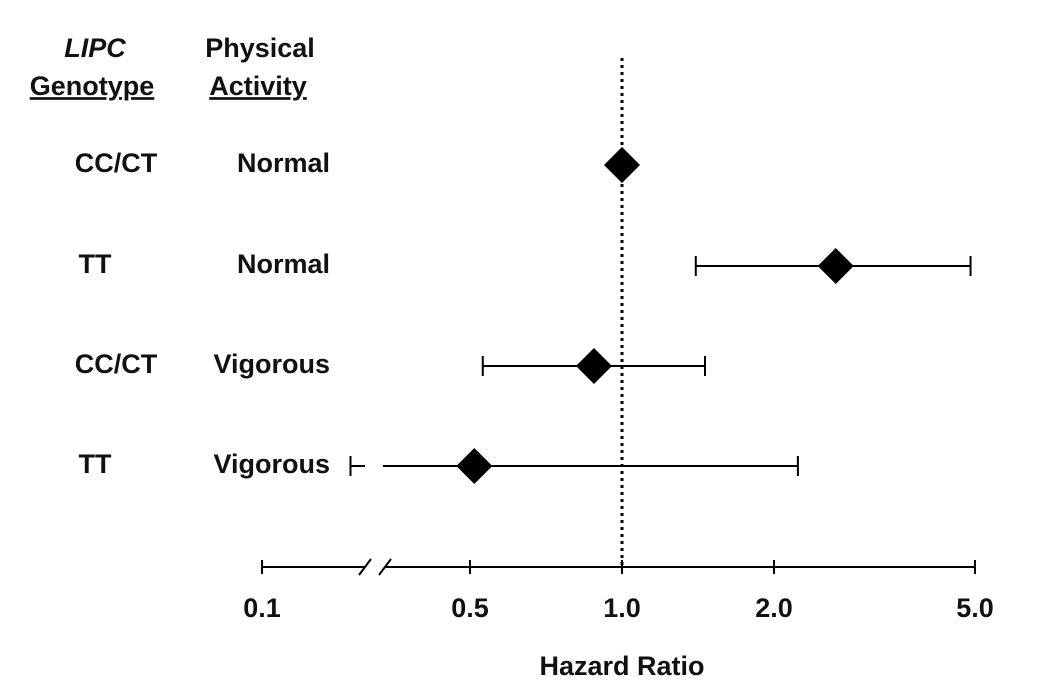 The image size is (1056, 700). What do you see at coordinates (92, 86) in the screenshot?
I see `column-header: Genotype` at bounding box center [92, 86].